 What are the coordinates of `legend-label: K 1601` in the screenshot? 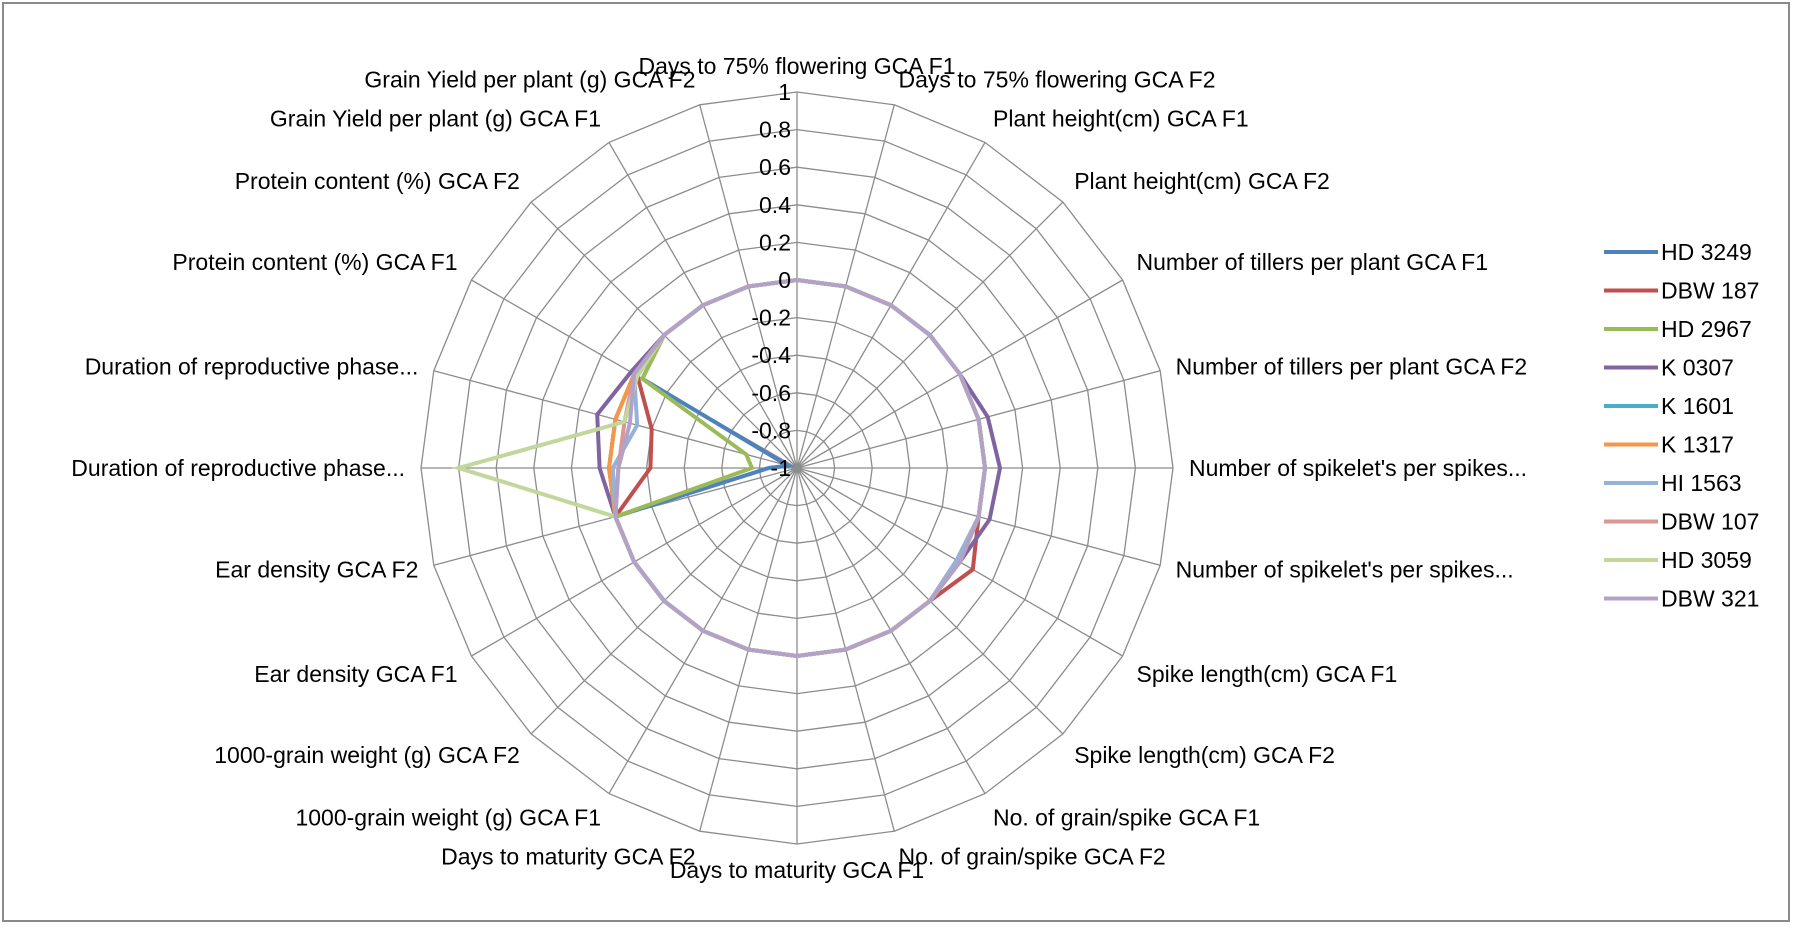 It's located at (1697, 406).